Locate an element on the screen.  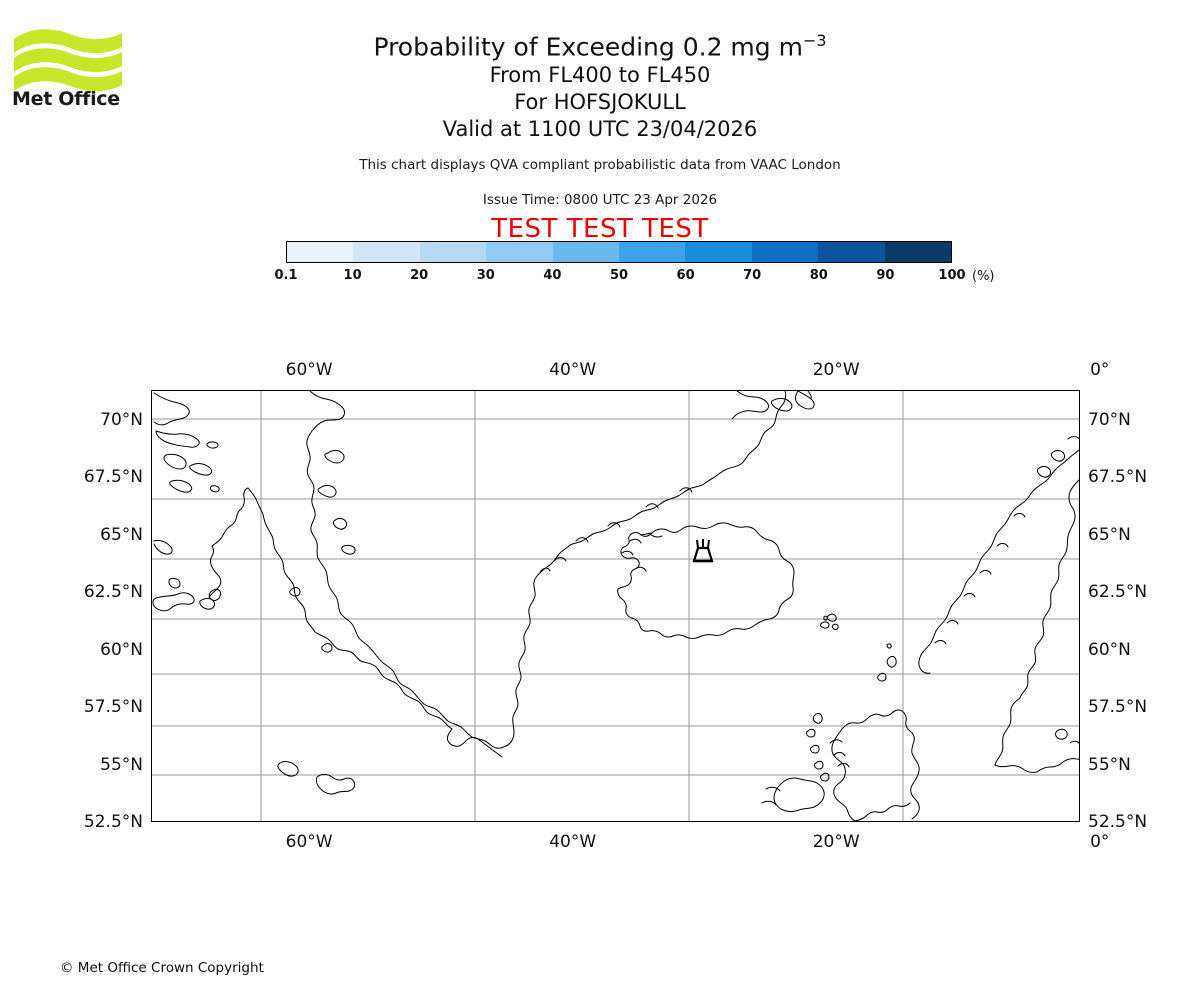
coastline-greenland-north is located at coordinates (773, 405).